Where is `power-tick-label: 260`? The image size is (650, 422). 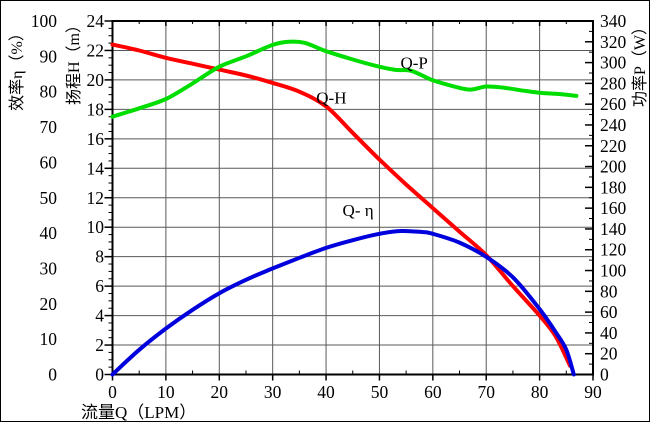
power-tick-label: 260 is located at coordinates (613, 104).